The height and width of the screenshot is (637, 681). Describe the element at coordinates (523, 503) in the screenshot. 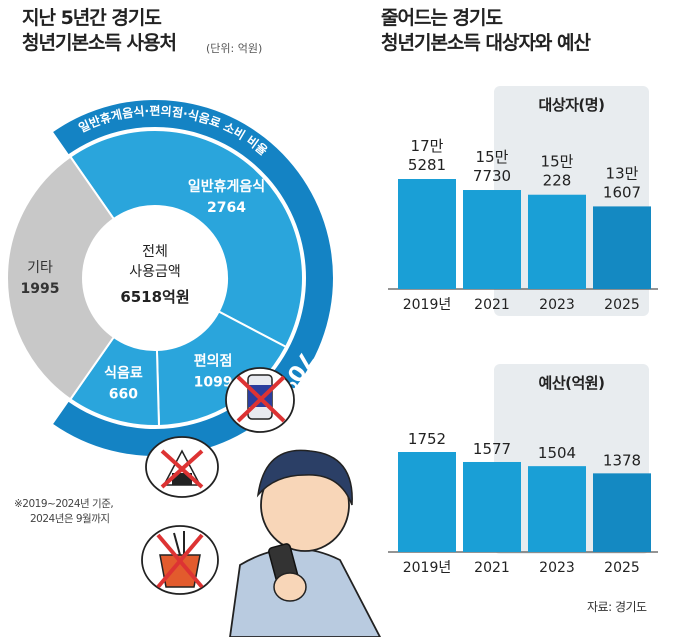

I see `bar-chart-budget: 1752 2019년 1577 2021 1504 2023 1378 2025` at that location.